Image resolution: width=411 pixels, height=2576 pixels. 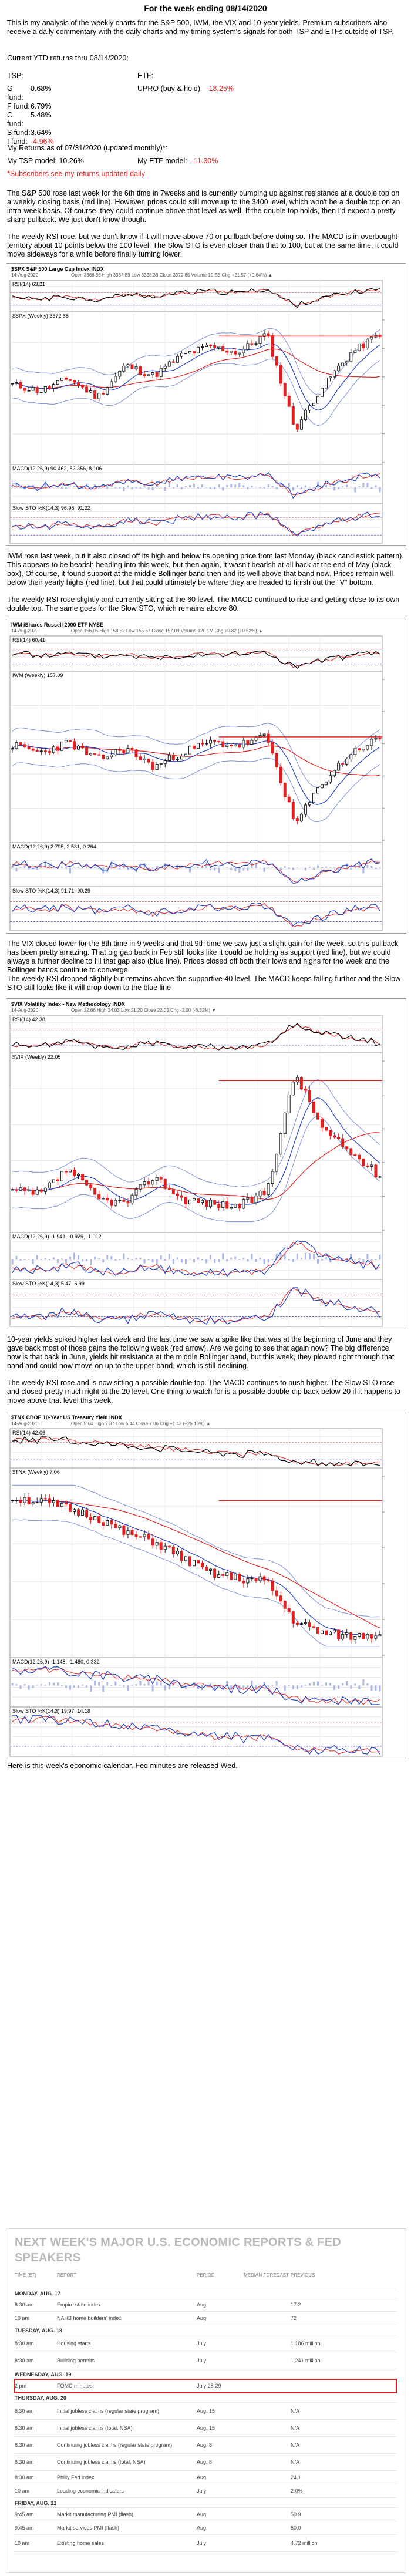 What do you see at coordinates (220, 89) in the screenshot?
I see `upro-value: -18.25%` at bounding box center [220, 89].